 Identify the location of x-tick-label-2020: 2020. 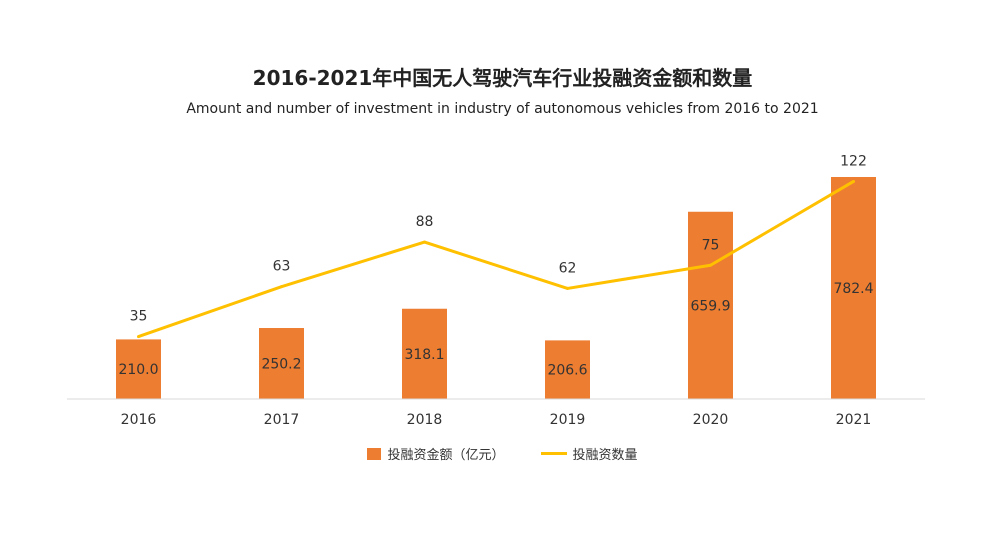
(711, 420).